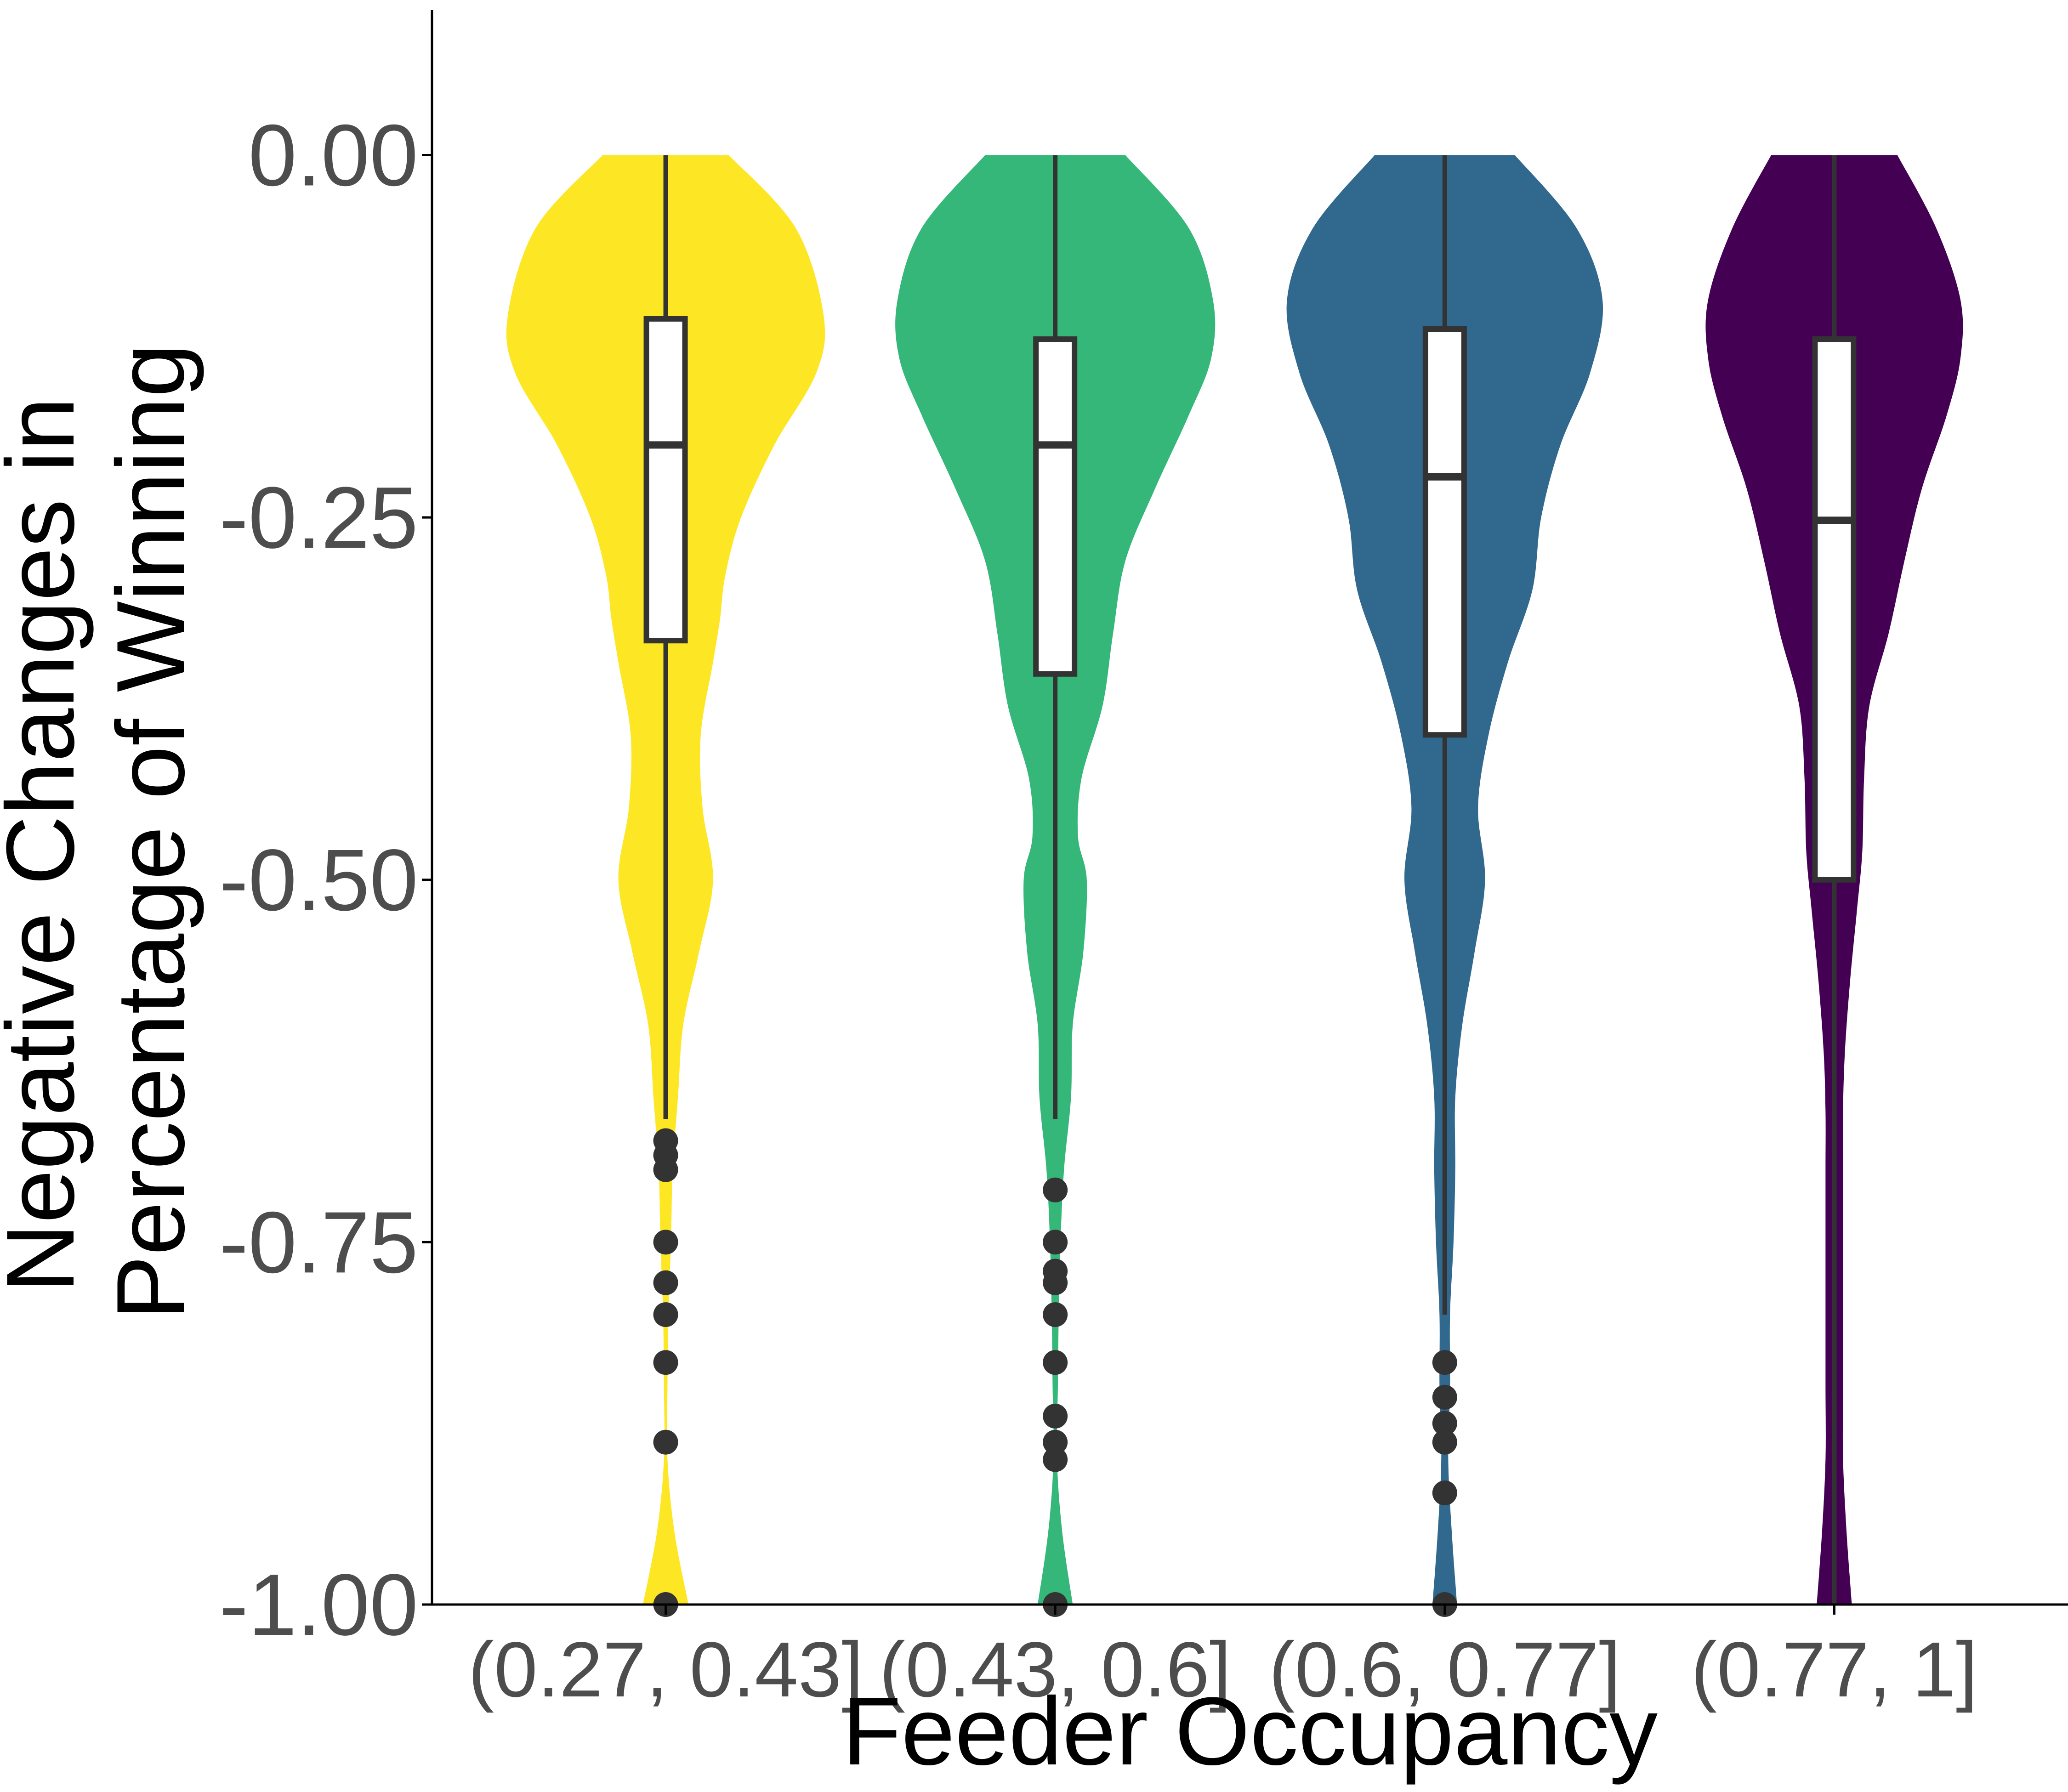  Describe the element at coordinates (318, 1605) in the screenshot. I see `y-tick-label: -1.00` at that location.